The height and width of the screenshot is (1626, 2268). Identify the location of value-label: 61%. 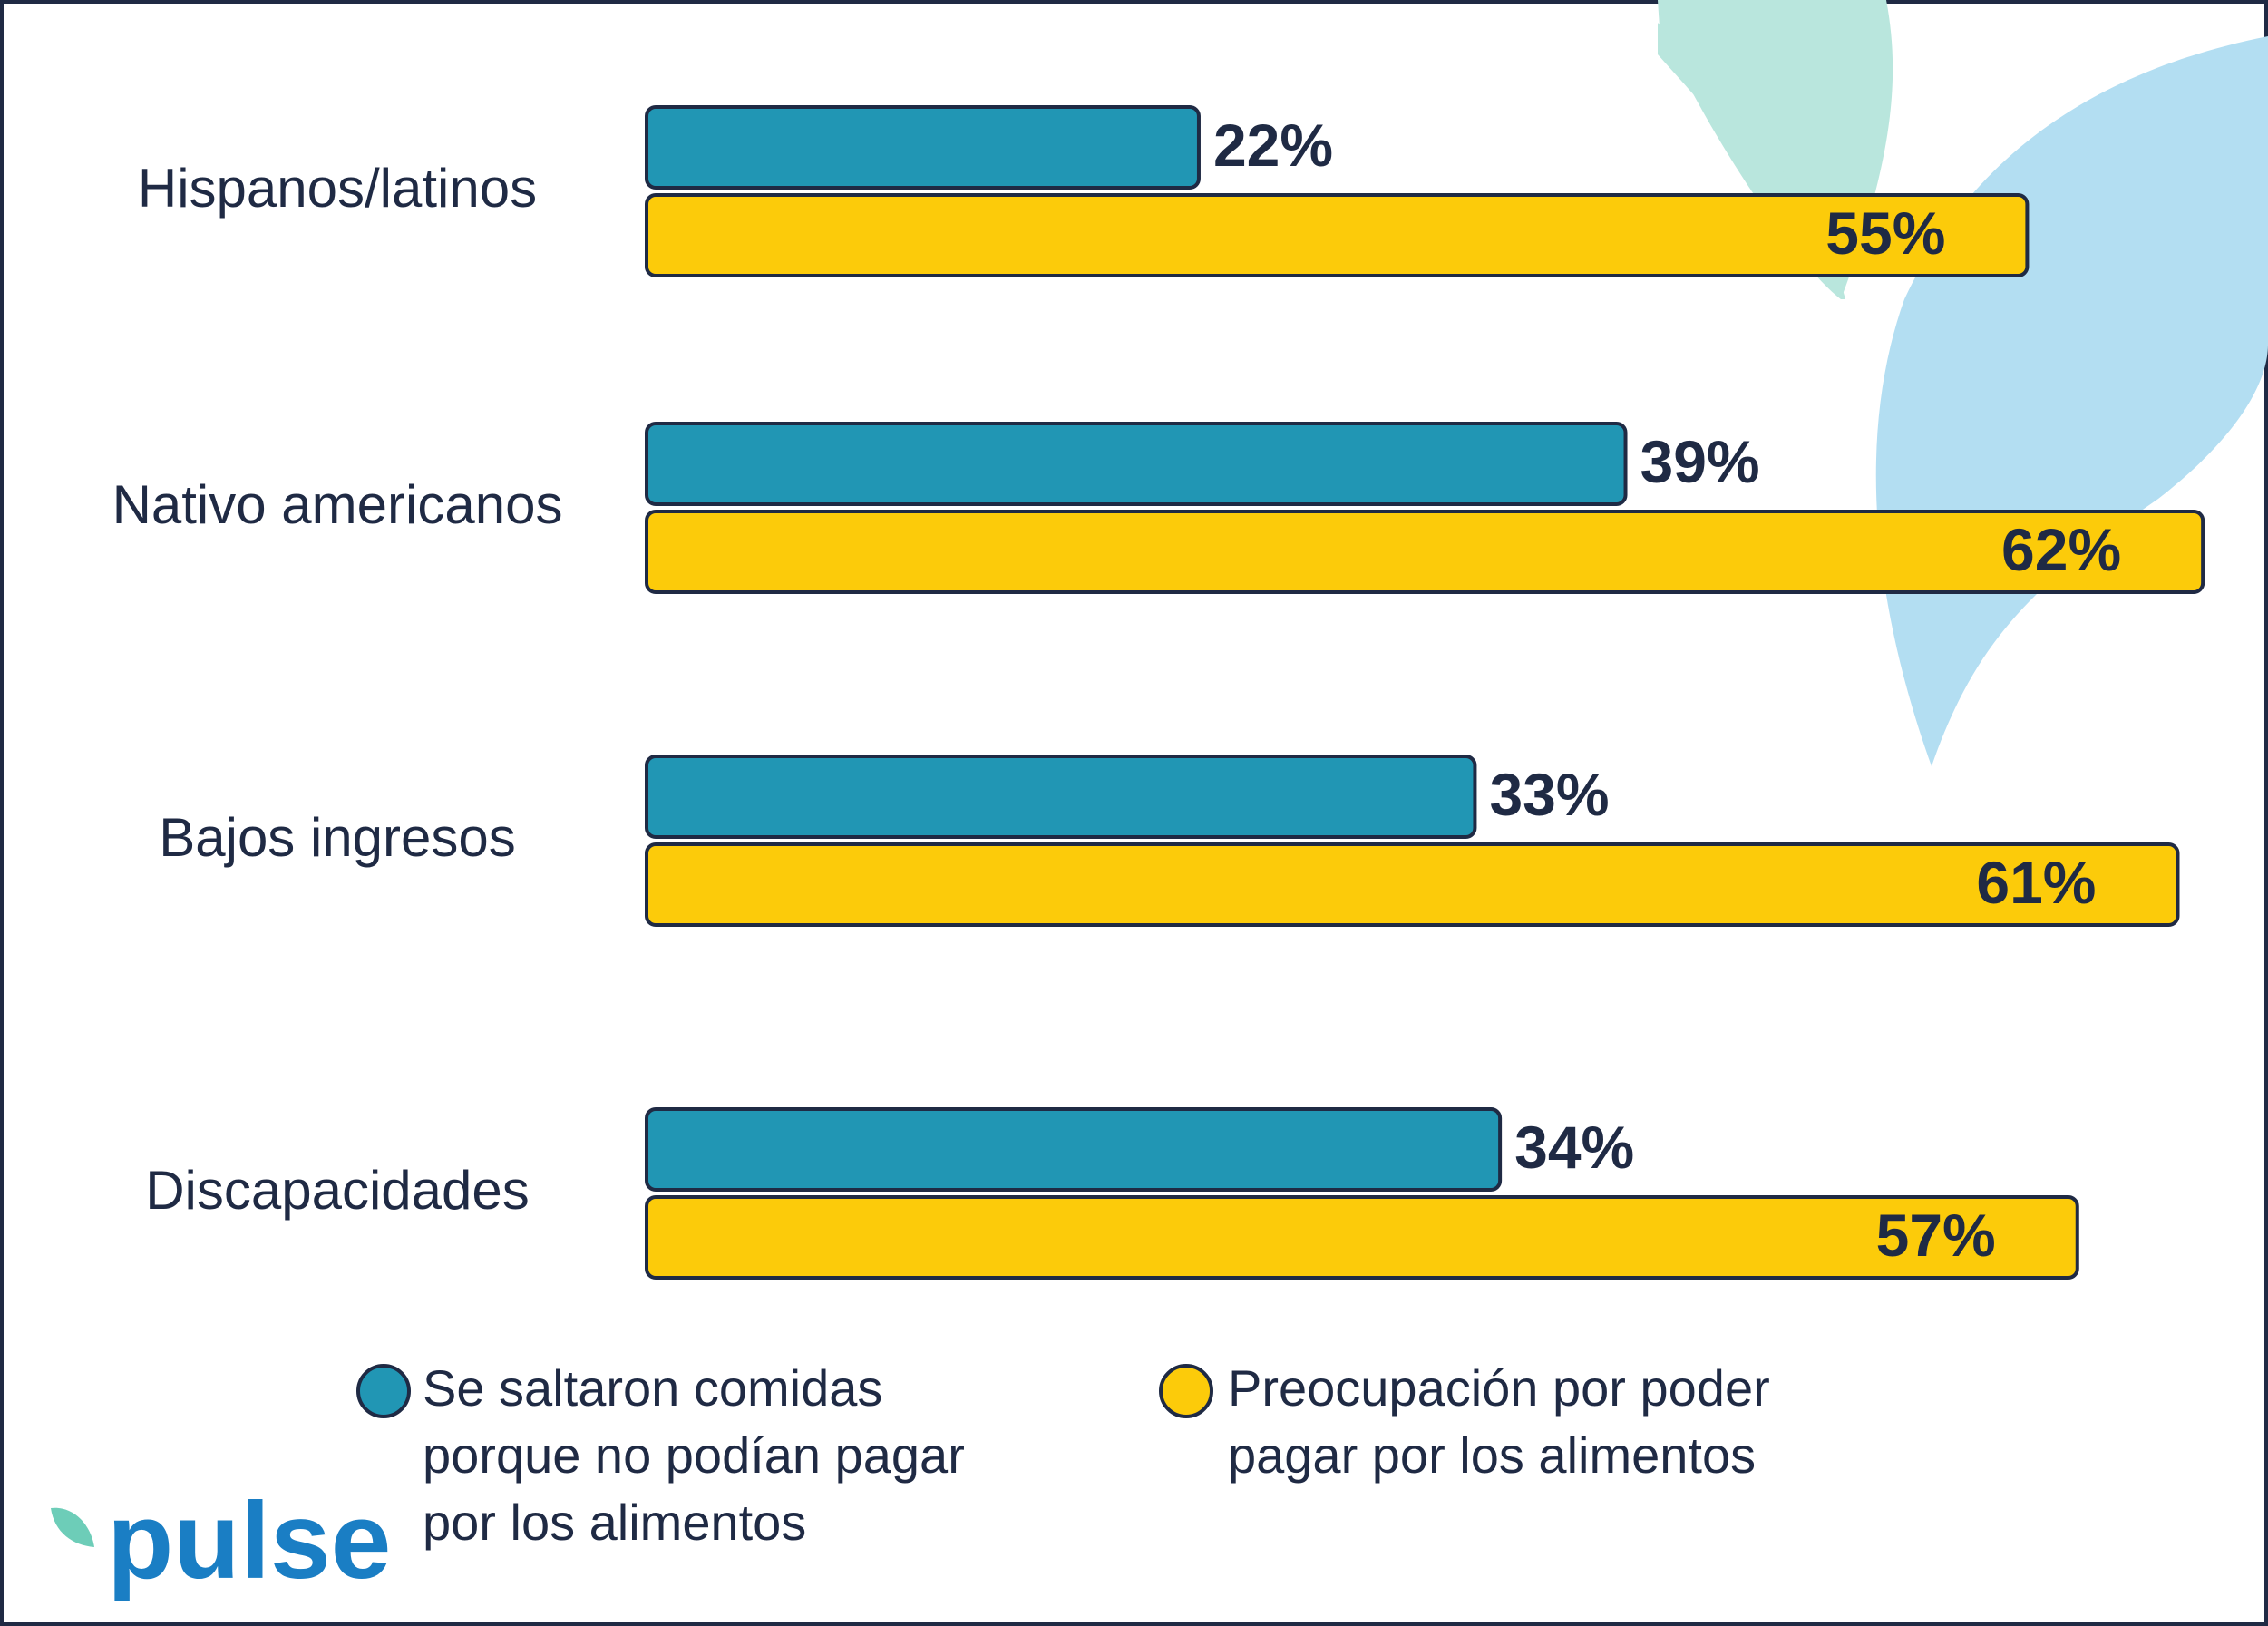
(2036, 882).